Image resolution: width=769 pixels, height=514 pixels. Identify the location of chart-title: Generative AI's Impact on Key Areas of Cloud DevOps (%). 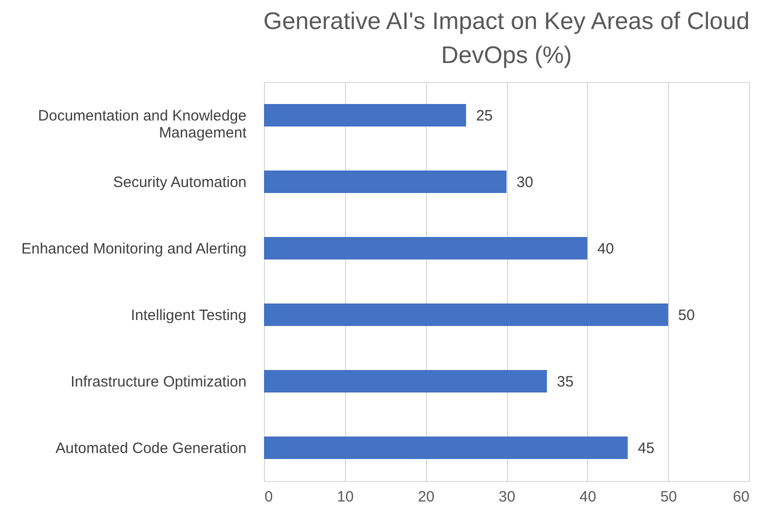
(506, 38).